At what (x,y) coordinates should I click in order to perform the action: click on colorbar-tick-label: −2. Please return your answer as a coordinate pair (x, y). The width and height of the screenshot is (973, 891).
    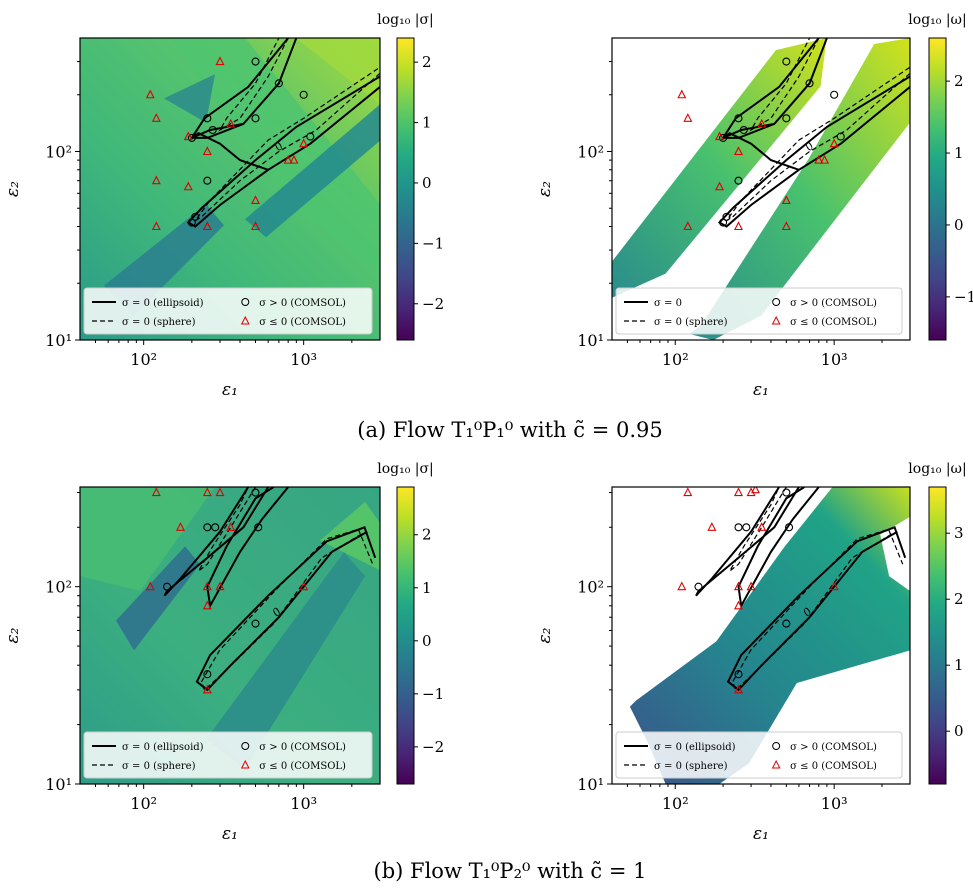
    Looking at the image, I should click on (433, 747).